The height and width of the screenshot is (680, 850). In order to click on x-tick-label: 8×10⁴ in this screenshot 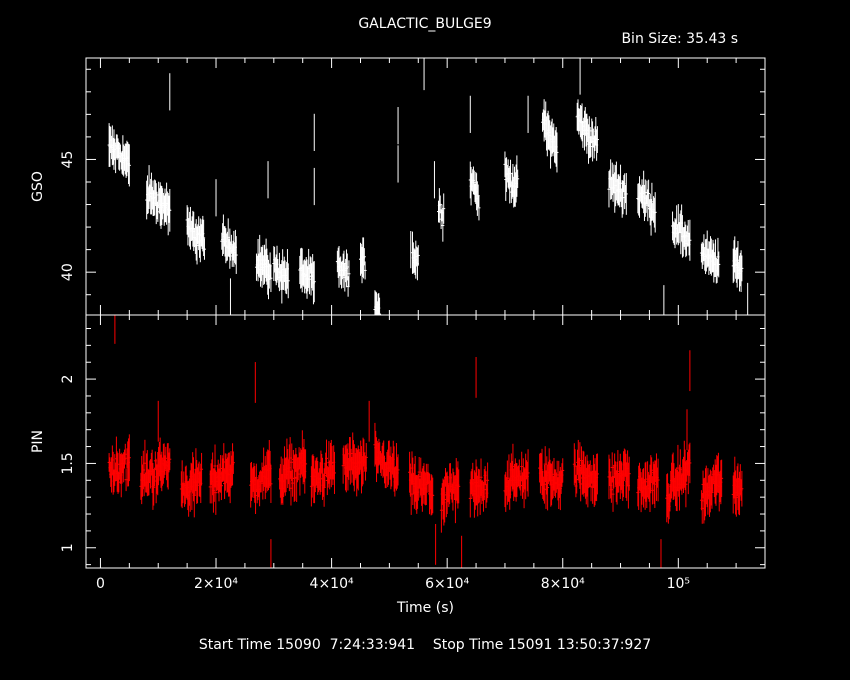, I will do `click(563, 584)`.